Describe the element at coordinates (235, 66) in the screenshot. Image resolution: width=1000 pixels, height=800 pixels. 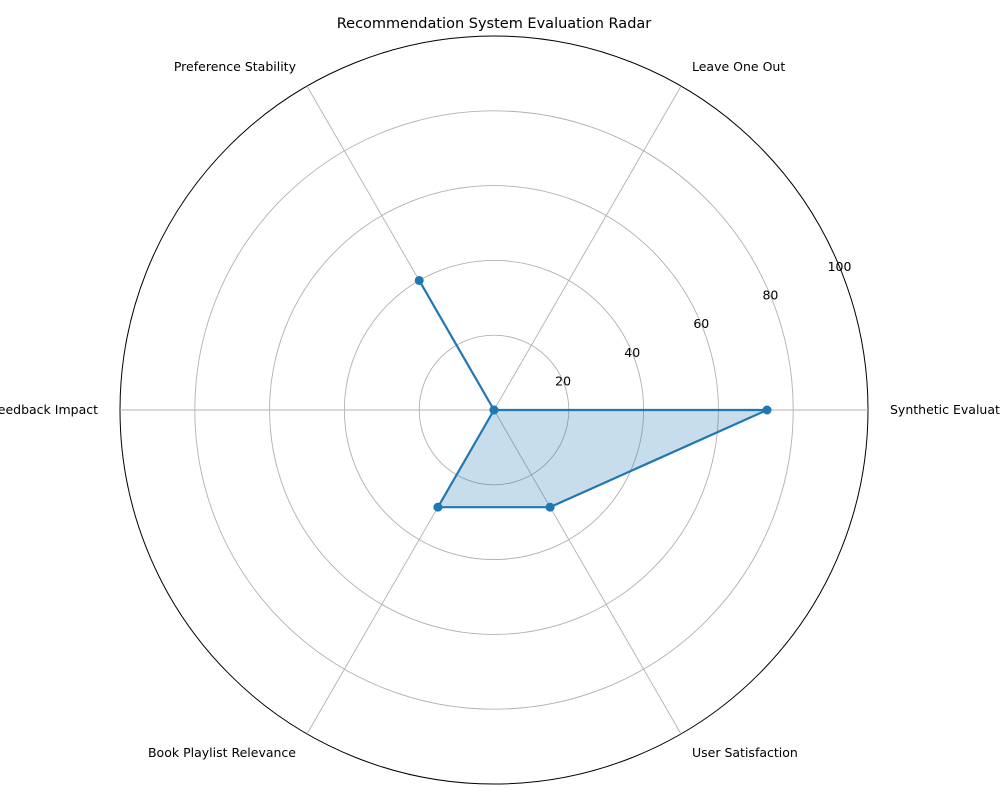
I see `axis-label: Preference Stability` at that location.